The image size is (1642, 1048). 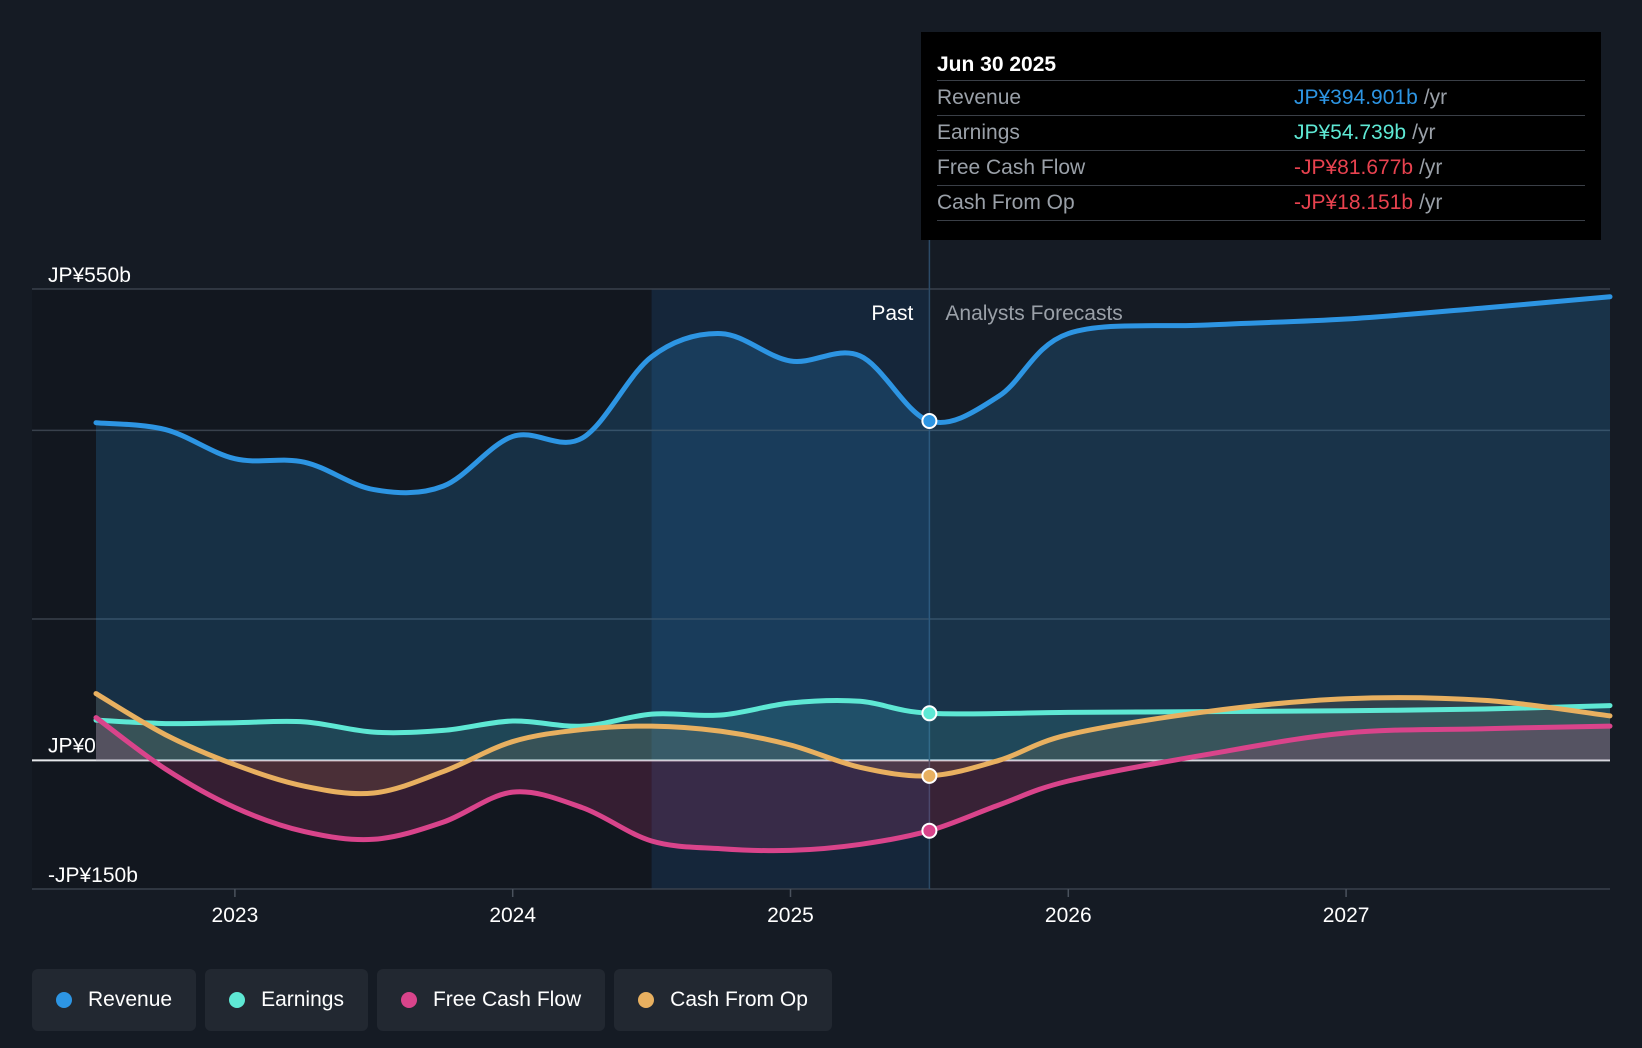 I want to click on tooltip-value-text: -JP¥18.151b, so click(x=1354, y=202).